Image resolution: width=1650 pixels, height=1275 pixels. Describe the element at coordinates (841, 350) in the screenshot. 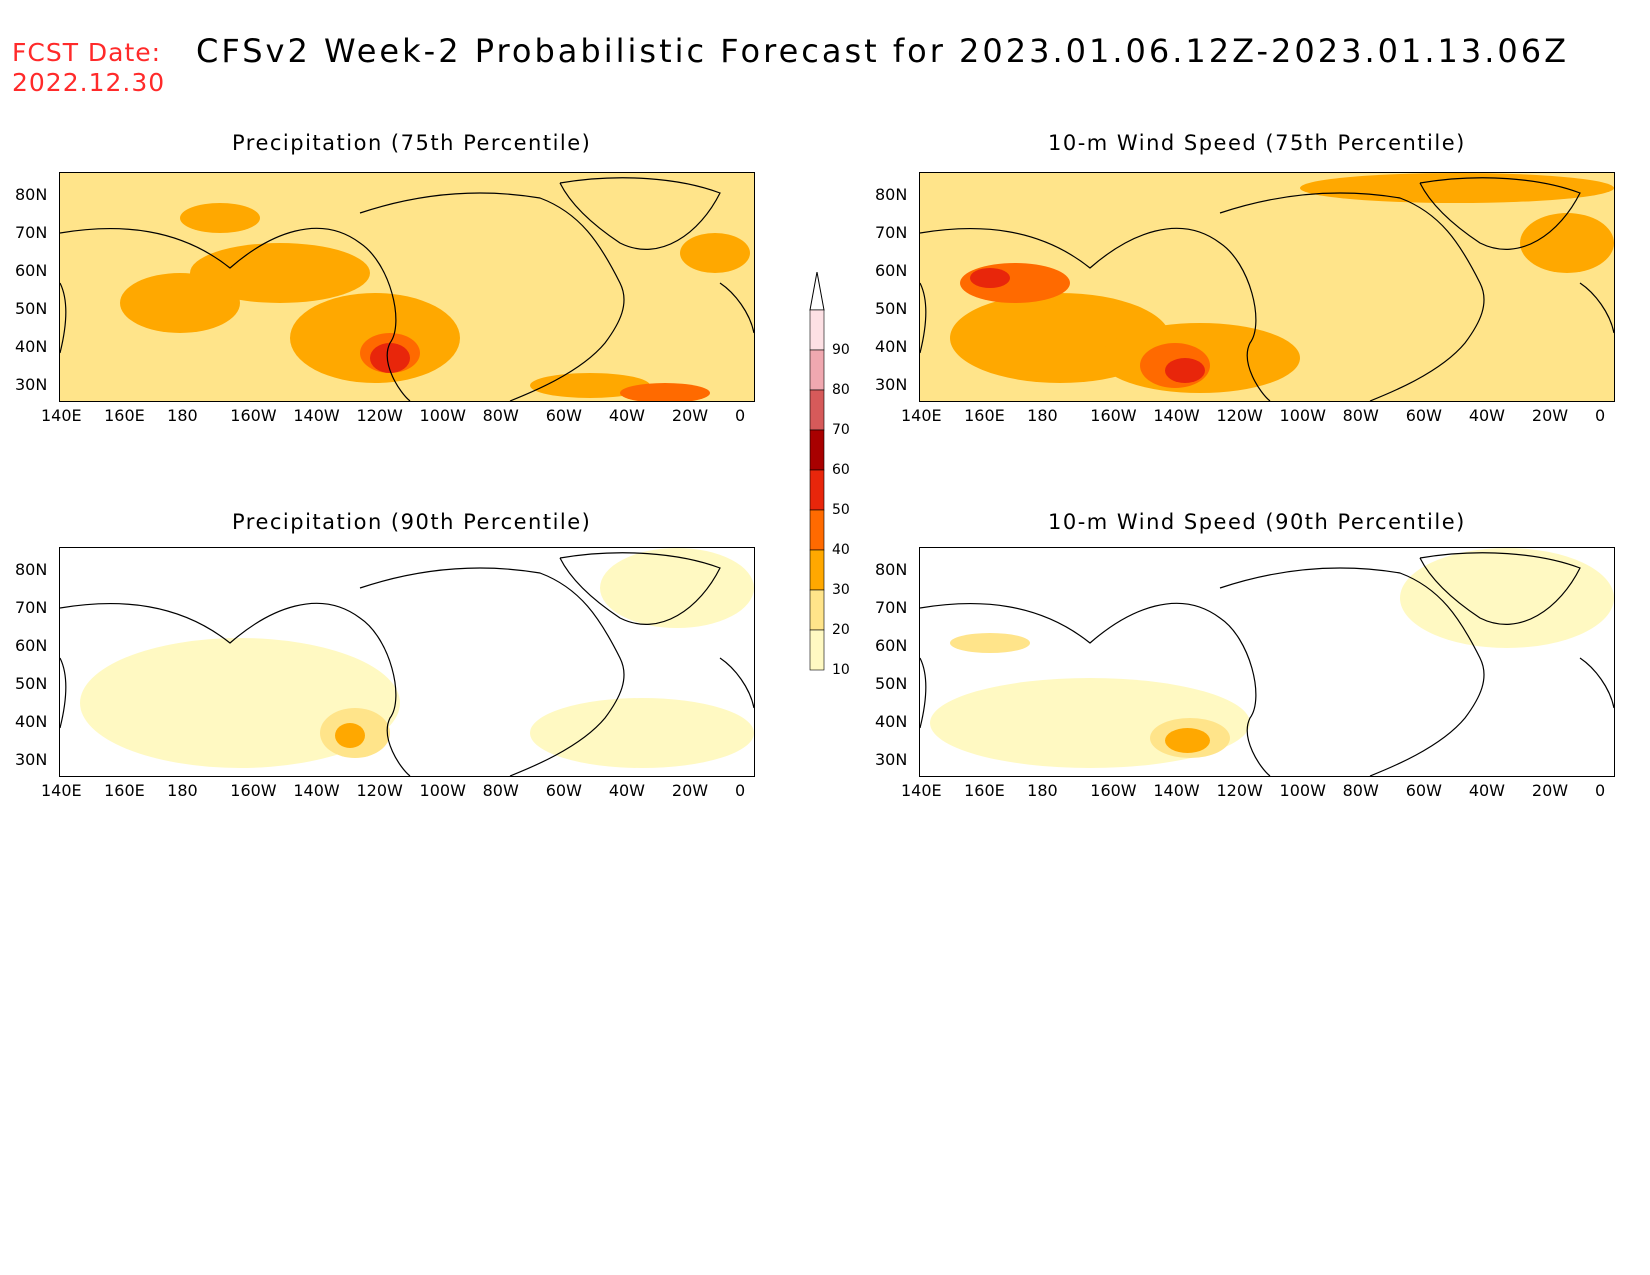

I see `colorbar-level-label: 90` at that location.